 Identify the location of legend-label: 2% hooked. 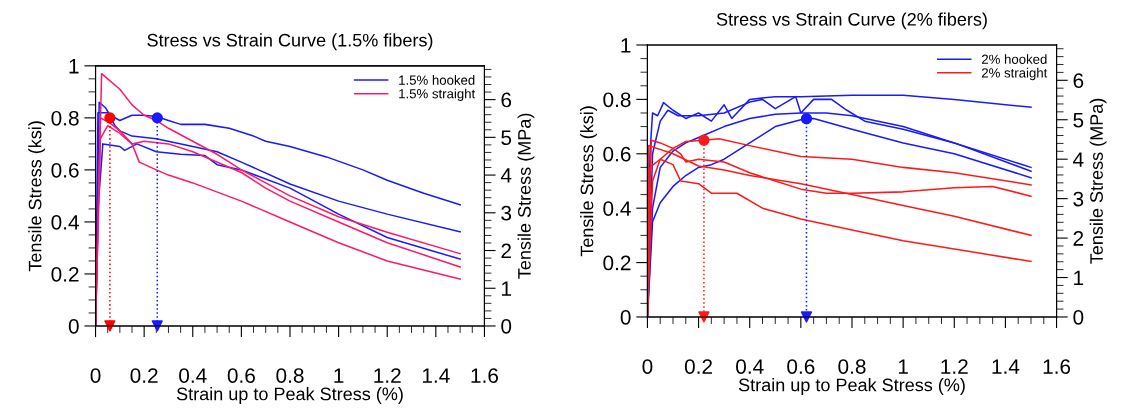
(1014, 59).